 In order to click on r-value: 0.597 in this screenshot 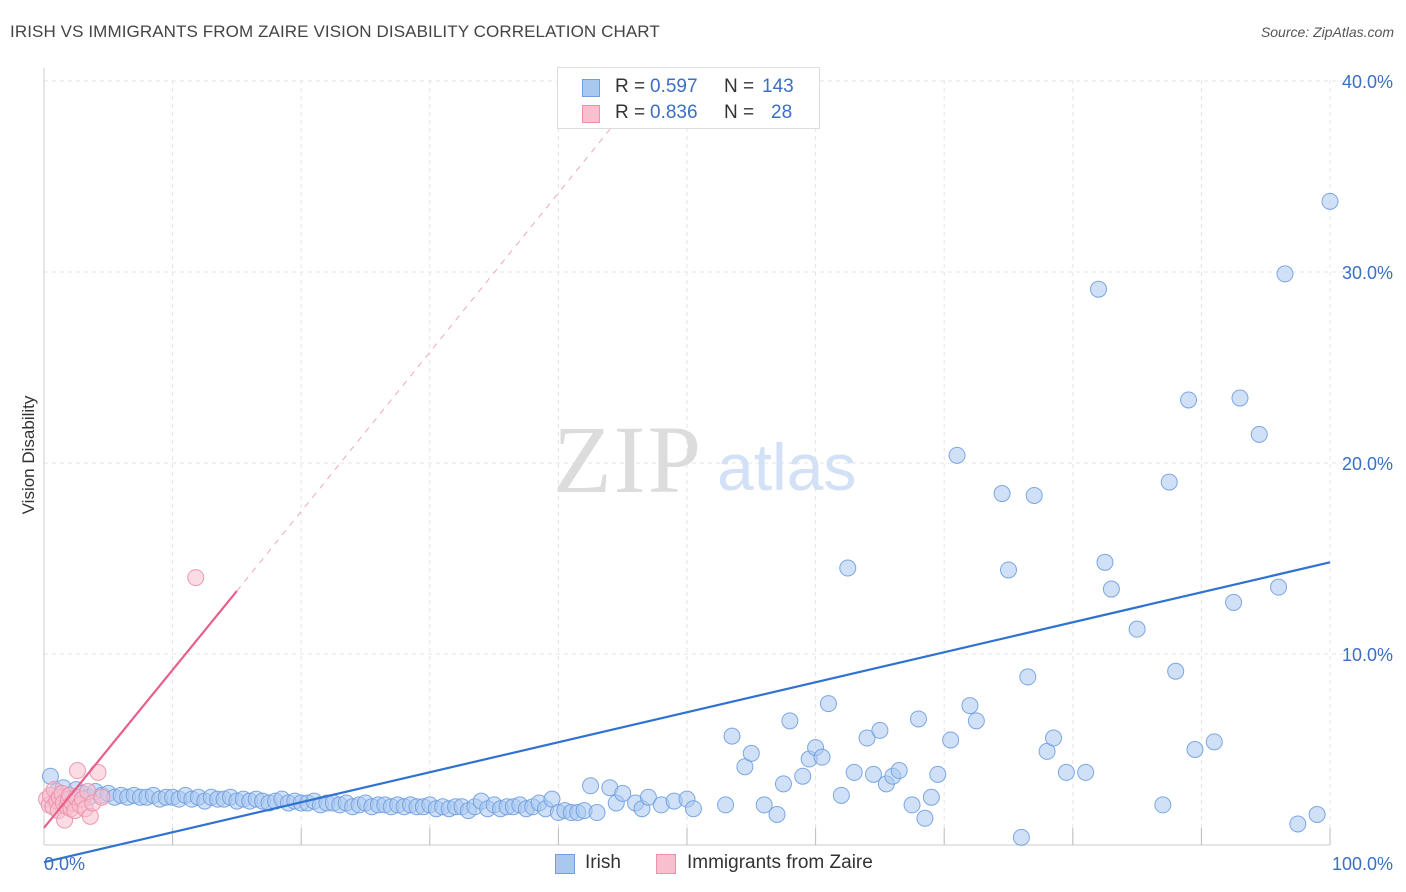, I will do `click(674, 86)`.